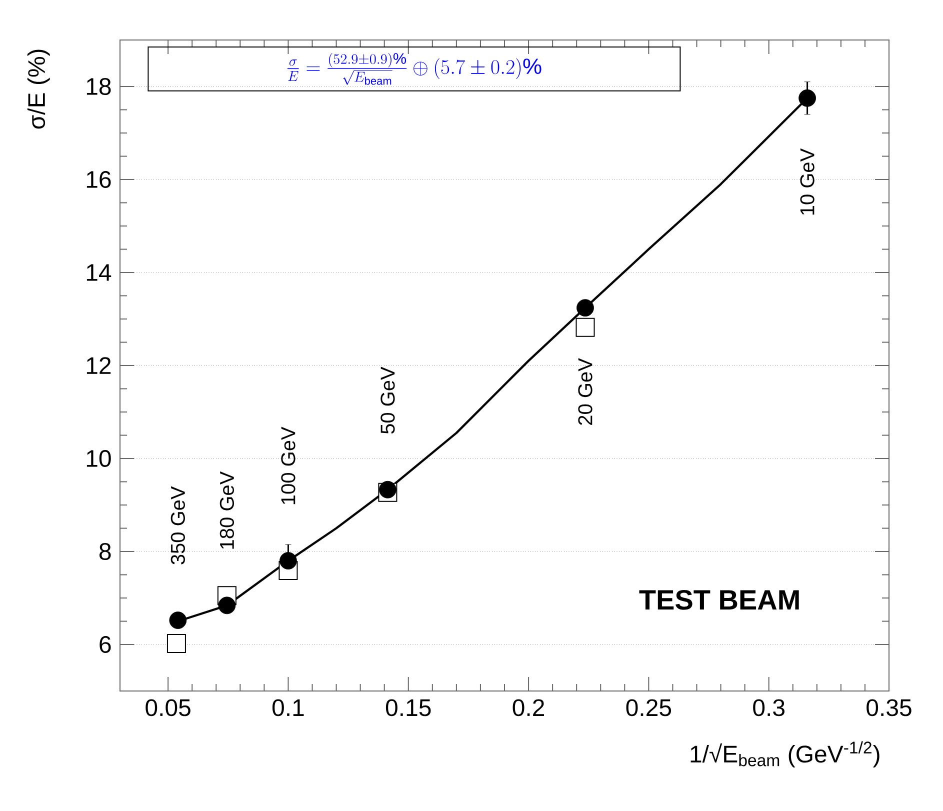  Describe the element at coordinates (785, 754) in the screenshot. I see `x-axis-title: 1/√E$_{beam}$ (GeV$^{-1/2}$)` at that location.